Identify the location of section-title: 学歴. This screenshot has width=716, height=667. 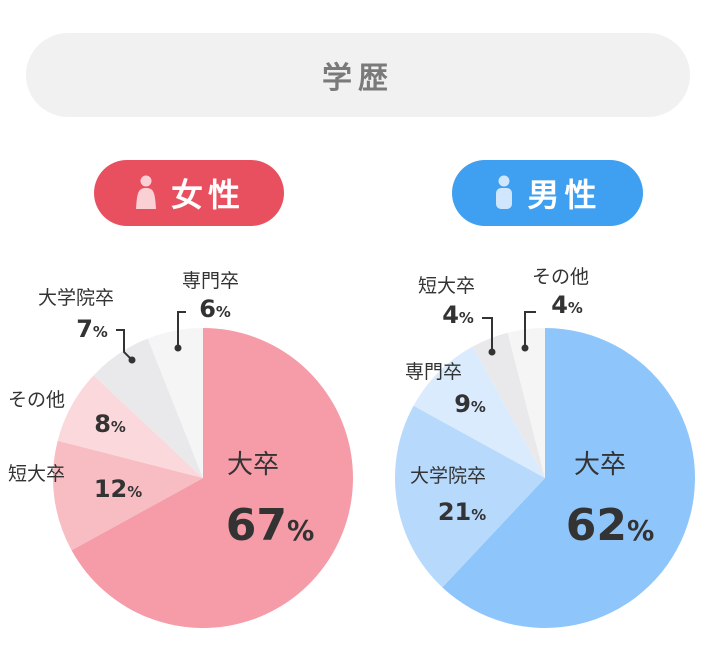
(358, 78).